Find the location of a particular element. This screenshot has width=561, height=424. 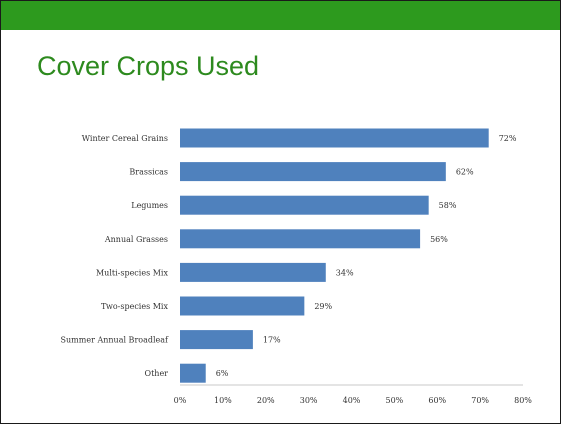

x-tick-label: 40% is located at coordinates (352, 400).